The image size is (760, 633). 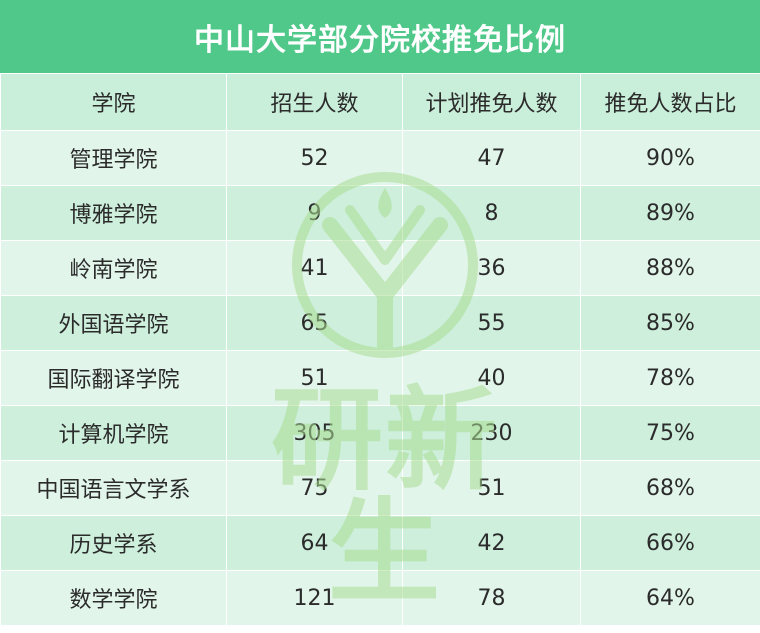 What do you see at coordinates (491, 543) in the screenshot?
I see `cell-planned: 42` at bounding box center [491, 543].